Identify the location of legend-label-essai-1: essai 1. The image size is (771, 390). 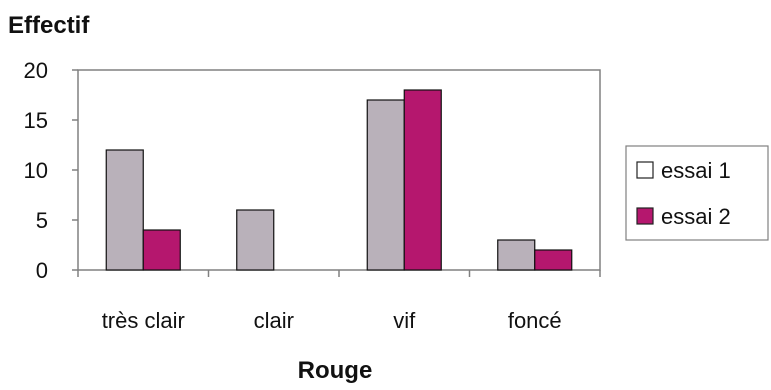
(696, 170).